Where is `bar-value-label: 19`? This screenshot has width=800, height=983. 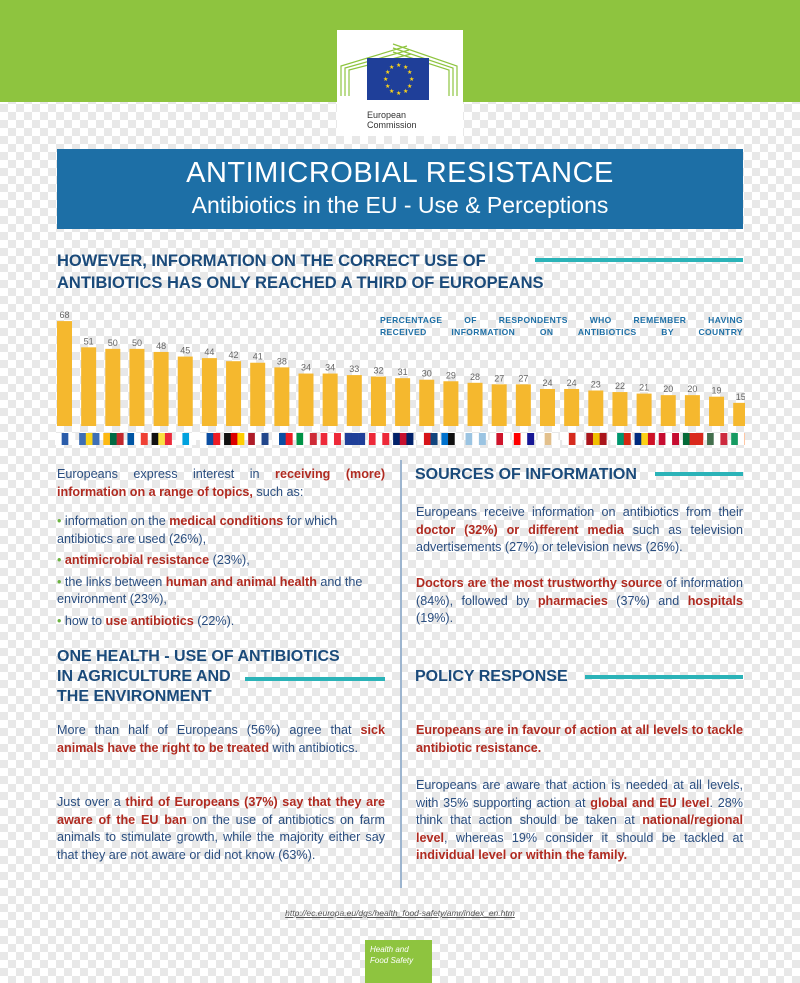 bar-value-label: 19 is located at coordinates (717, 391).